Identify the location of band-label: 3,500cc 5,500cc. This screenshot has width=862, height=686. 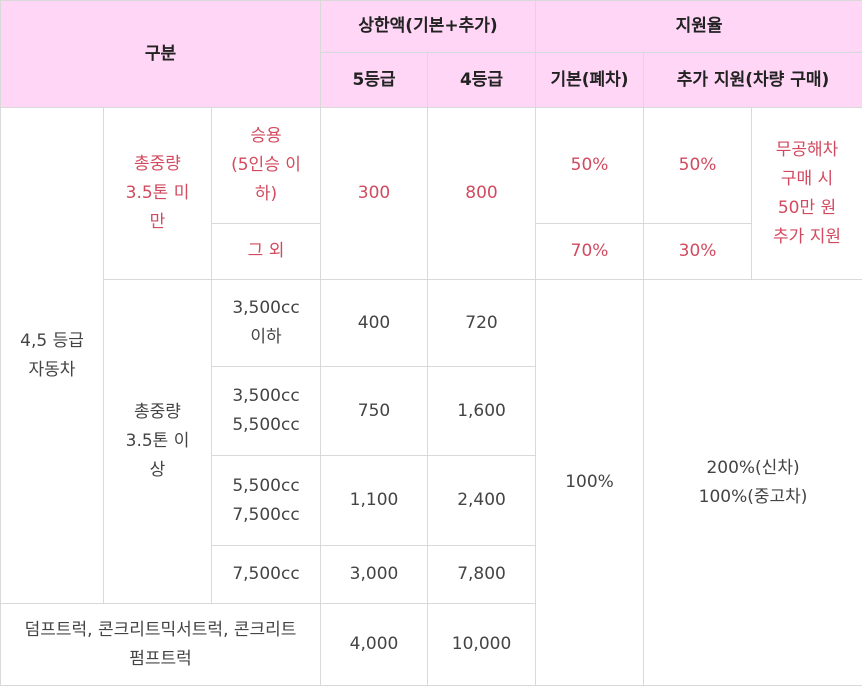
(266, 411).